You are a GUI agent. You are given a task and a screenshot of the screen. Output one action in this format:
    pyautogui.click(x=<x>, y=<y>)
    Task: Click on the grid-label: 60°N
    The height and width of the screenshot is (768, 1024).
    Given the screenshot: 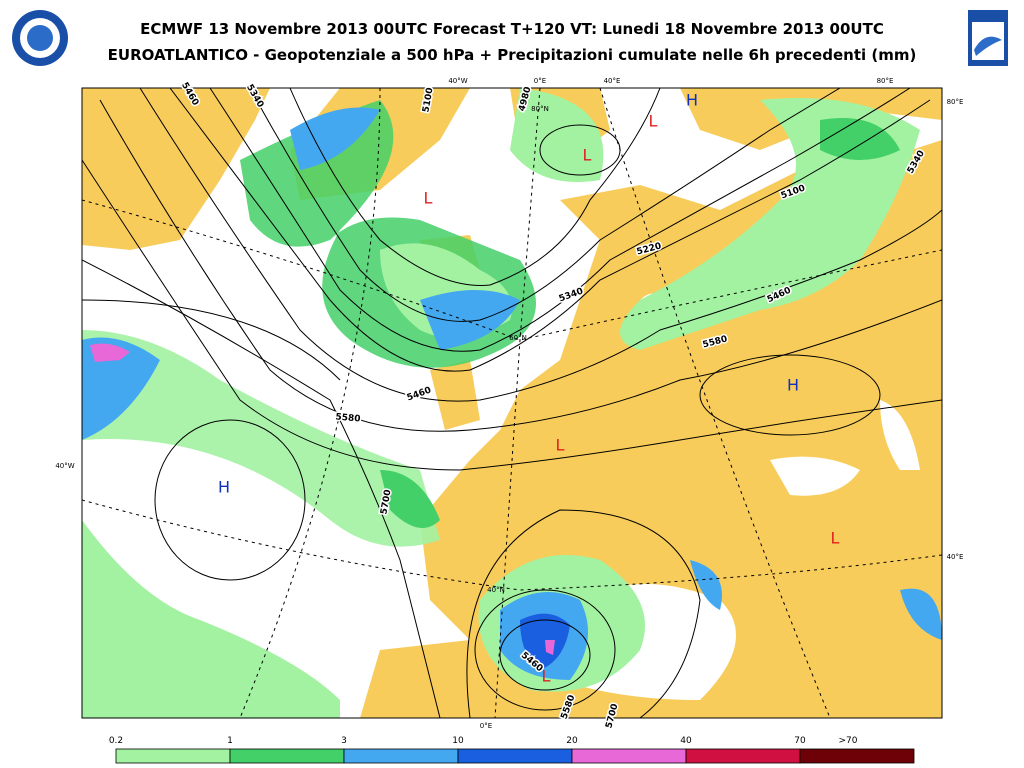 What is the action you would take?
    pyautogui.click(x=518, y=338)
    